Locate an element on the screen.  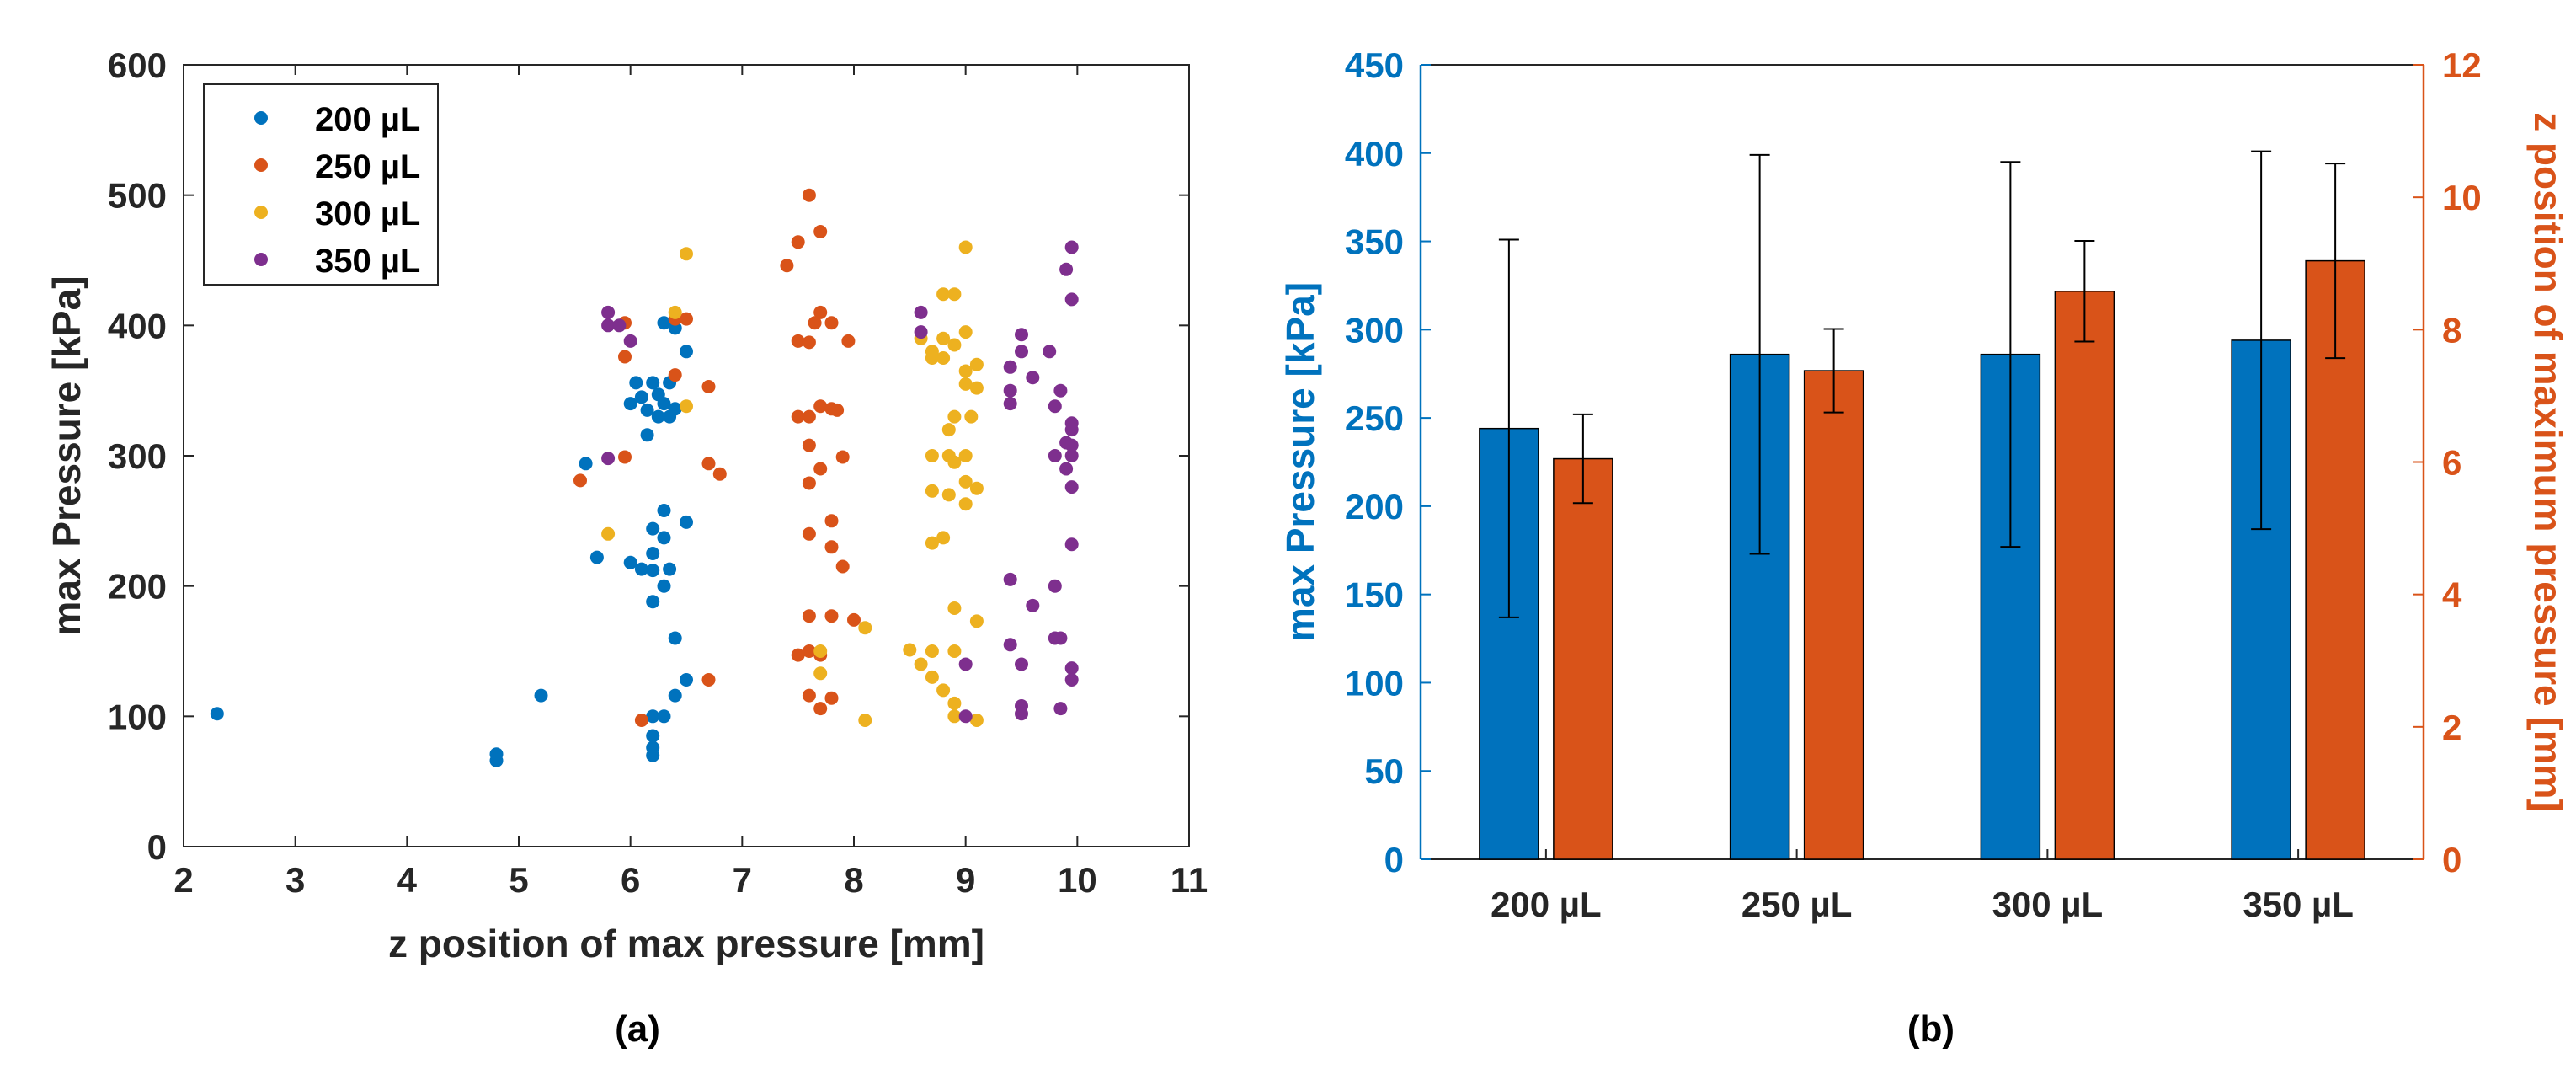
y-tick-label-left-b: 50 is located at coordinates (1384, 771).